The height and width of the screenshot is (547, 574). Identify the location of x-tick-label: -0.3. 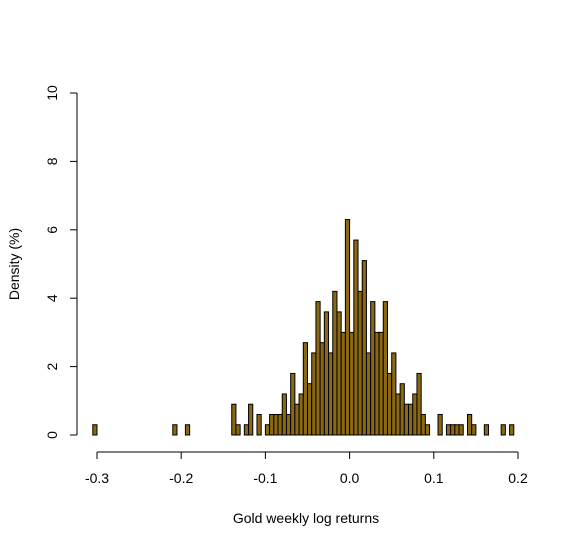
(97, 478).